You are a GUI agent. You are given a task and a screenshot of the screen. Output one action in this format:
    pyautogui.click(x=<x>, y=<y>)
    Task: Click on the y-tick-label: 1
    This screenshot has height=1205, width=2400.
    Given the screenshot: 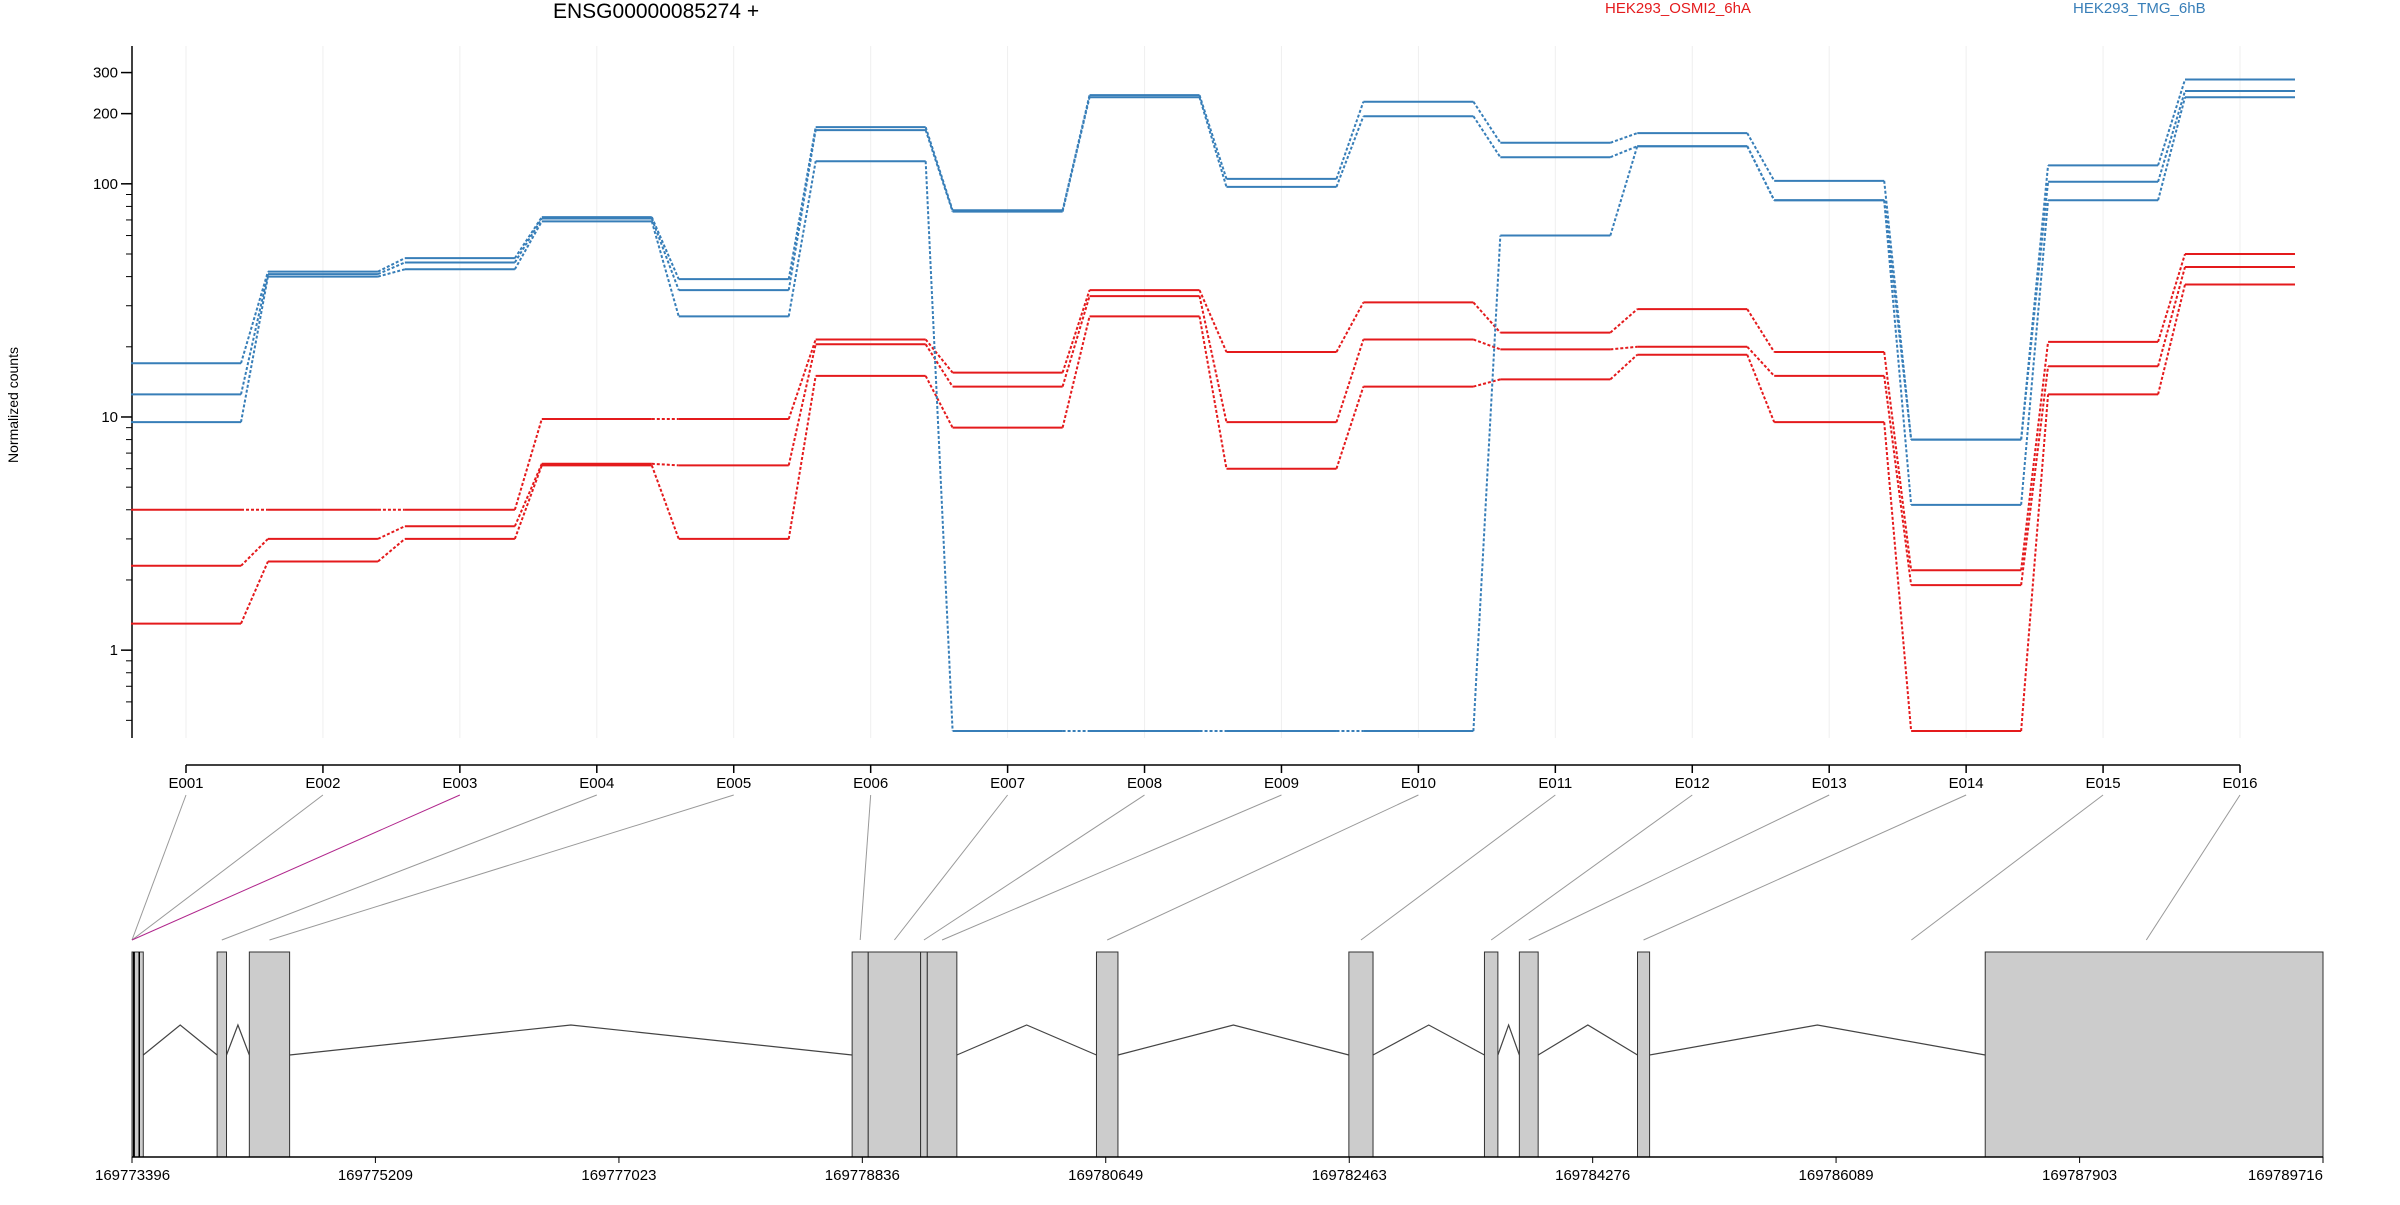 What is the action you would take?
    pyautogui.click(x=114, y=650)
    